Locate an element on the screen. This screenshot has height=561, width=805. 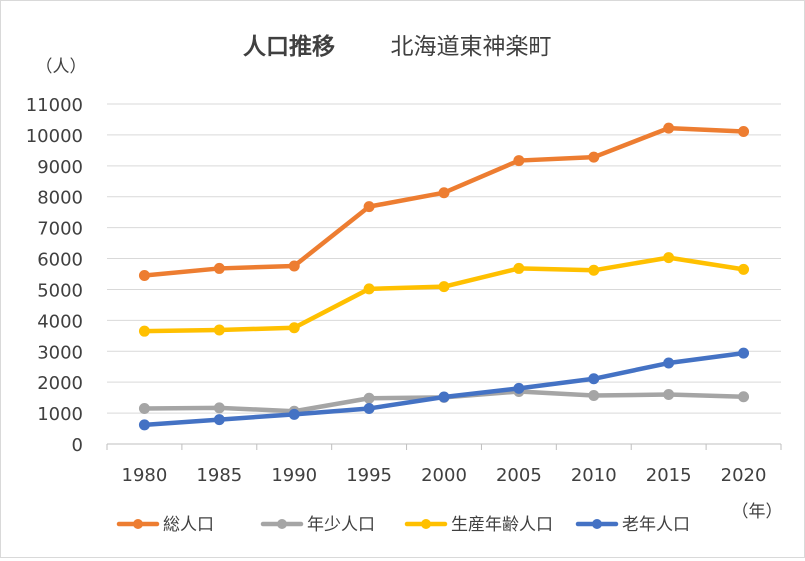
chart-subtitle: 北海道東神楽町 is located at coordinates (471, 47).